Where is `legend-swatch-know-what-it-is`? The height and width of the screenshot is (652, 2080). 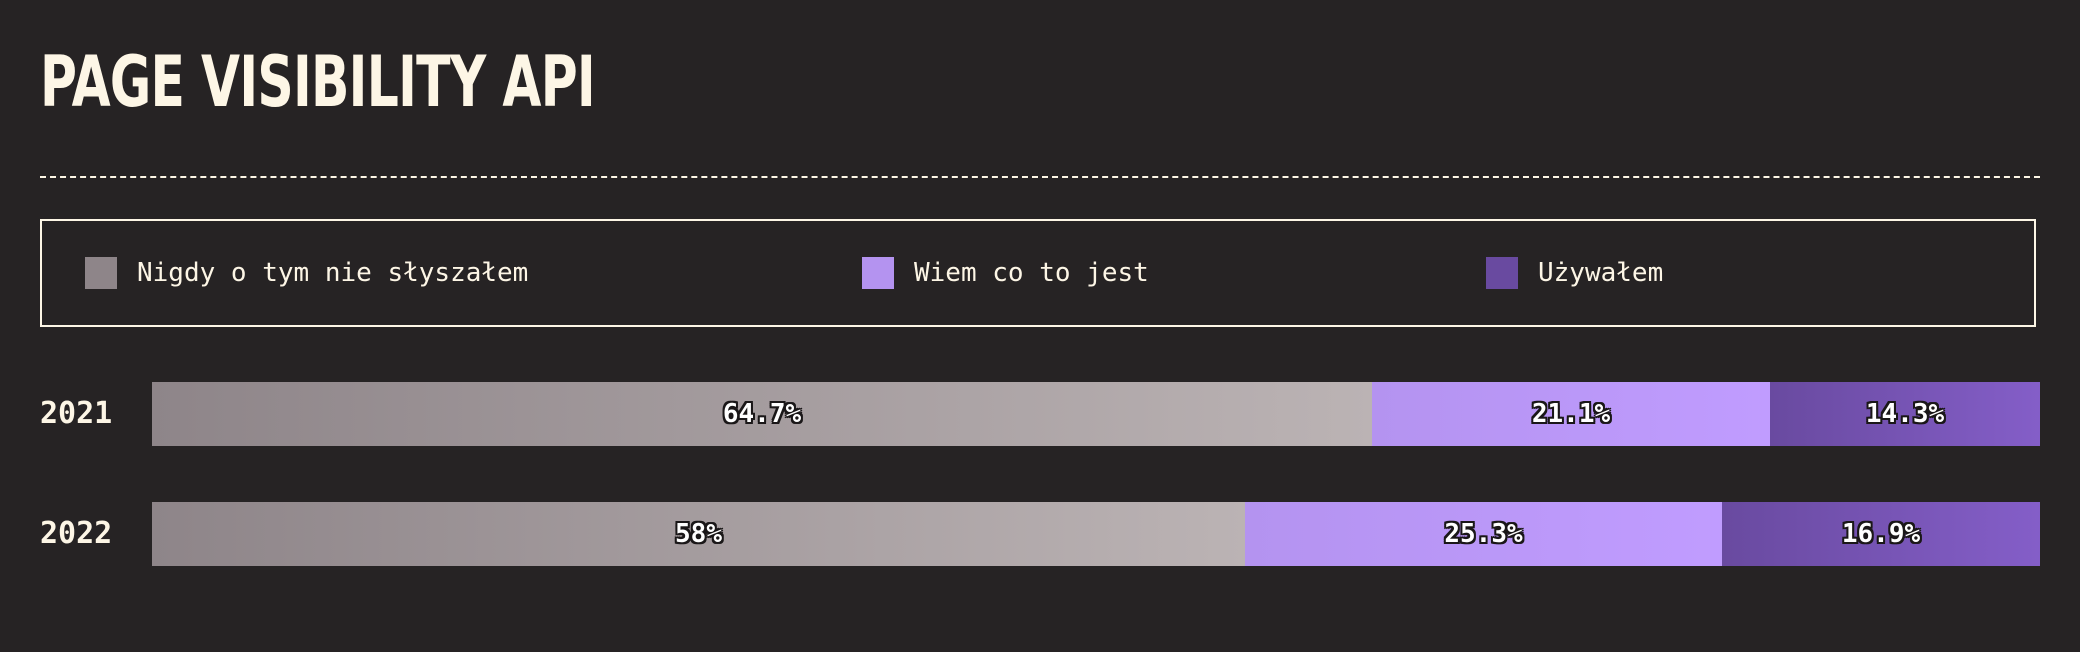 legend-swatch-know-what-it-is is located at coordinates (878, 273).